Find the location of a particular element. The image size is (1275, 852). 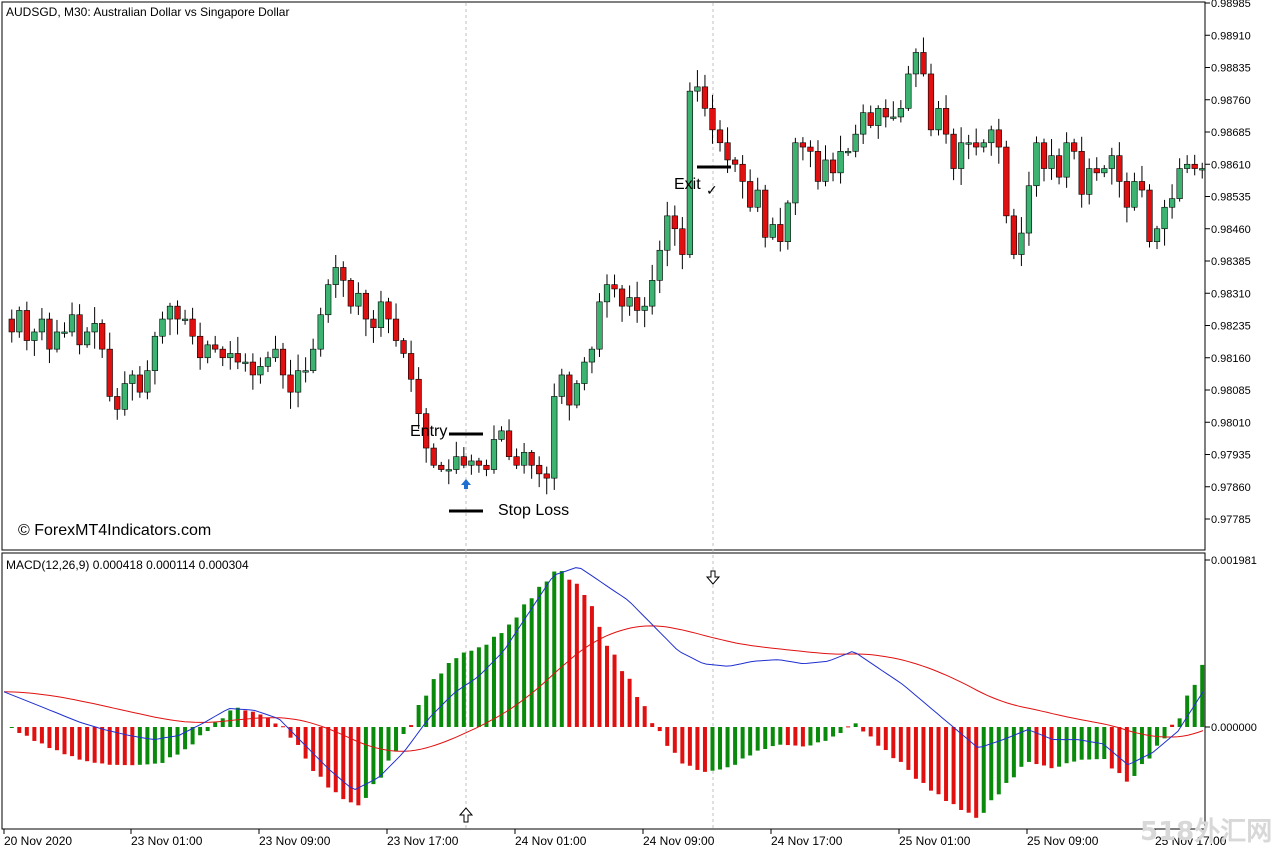

price-tick-label: 0.98385 is located at coordinates (1231, 262).